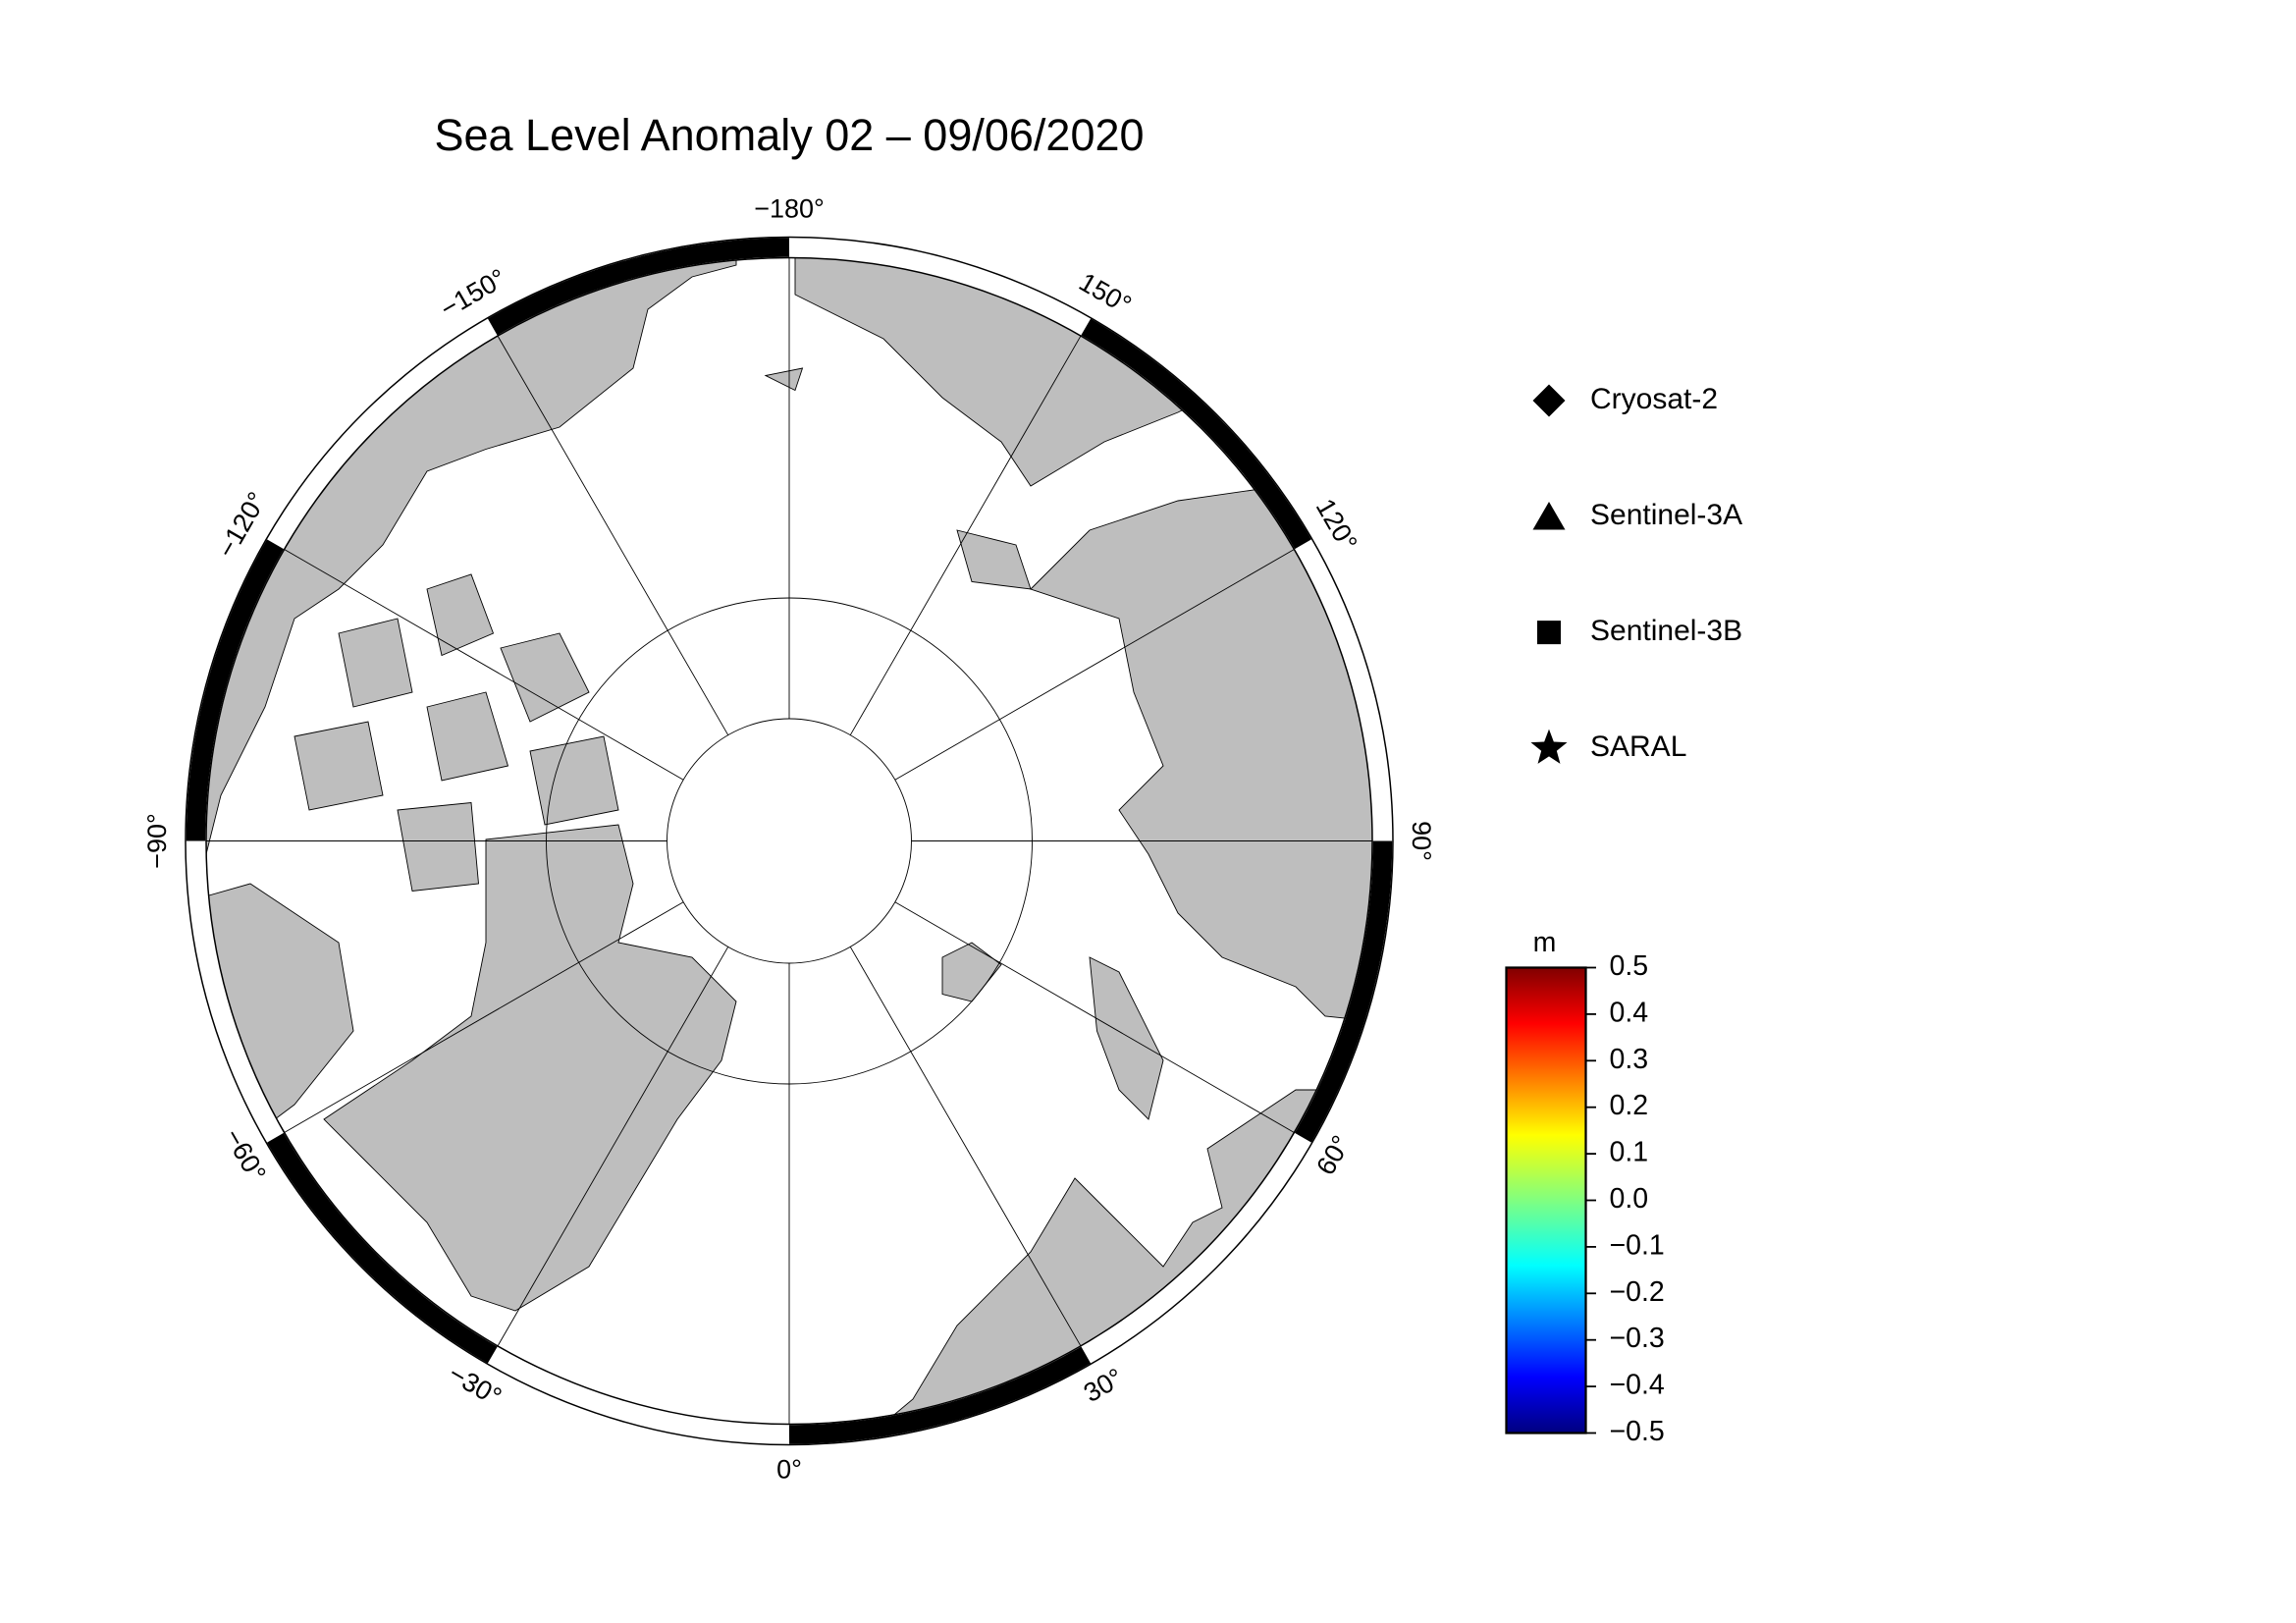 Image resolution: width=2296 pixels, height=1623 pixels. Describe the element at coordinates (1546, 1200) in the screenshot. I see `colorbar-gradient` at that location.